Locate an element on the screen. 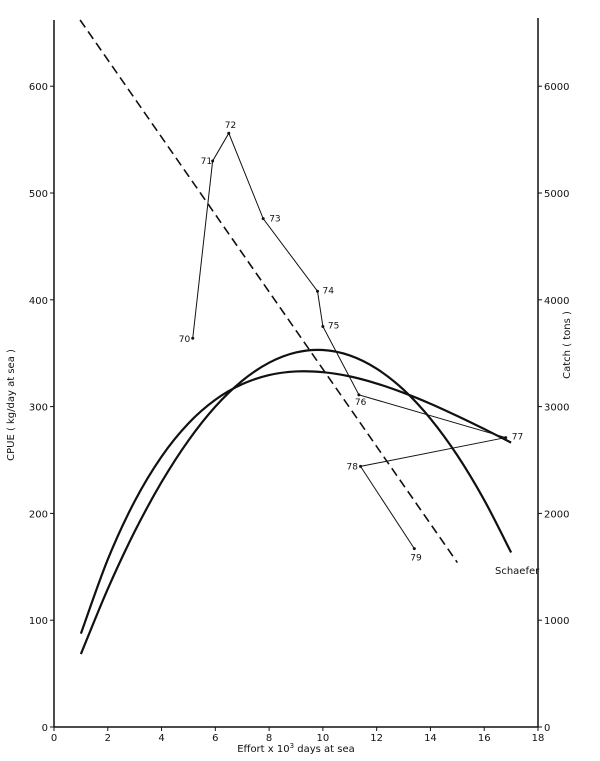 This screenshot has width=600, height=761. y-right-tick-label: 0 is located at coordinates (547, 728).